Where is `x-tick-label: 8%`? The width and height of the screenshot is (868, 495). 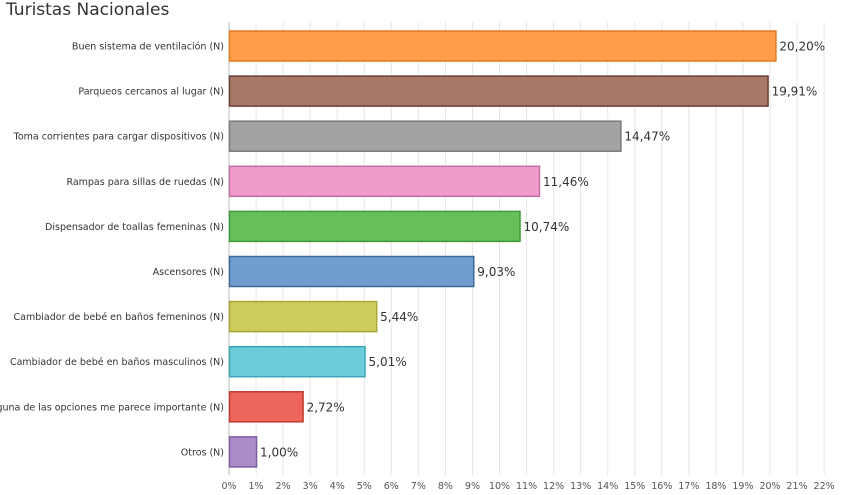 x-tick-label: 8% is located at coordinates (445, 486).